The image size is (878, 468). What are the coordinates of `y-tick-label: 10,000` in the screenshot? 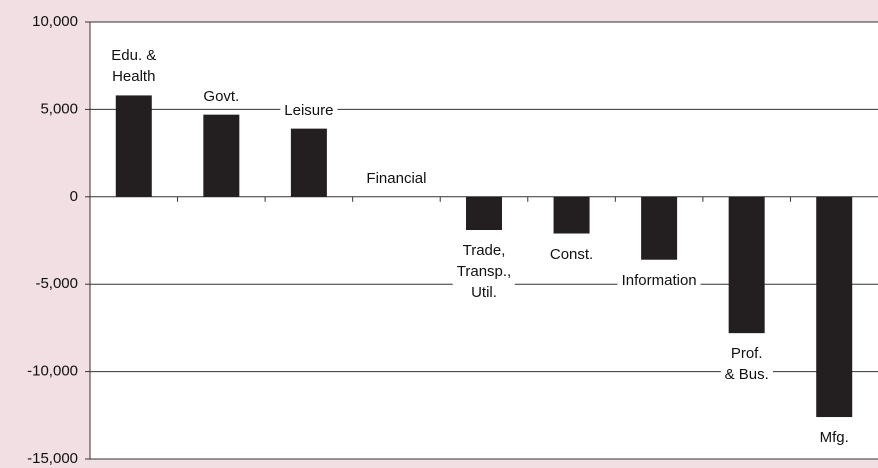 It's located at (55, 21).